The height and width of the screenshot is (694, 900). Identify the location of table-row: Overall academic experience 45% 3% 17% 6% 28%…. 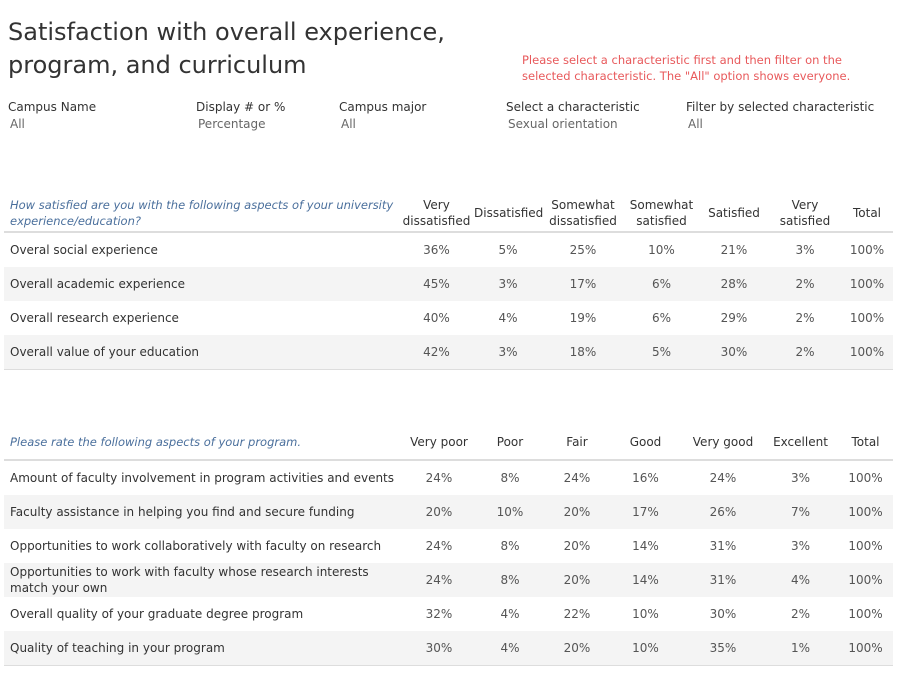
(448, 284).